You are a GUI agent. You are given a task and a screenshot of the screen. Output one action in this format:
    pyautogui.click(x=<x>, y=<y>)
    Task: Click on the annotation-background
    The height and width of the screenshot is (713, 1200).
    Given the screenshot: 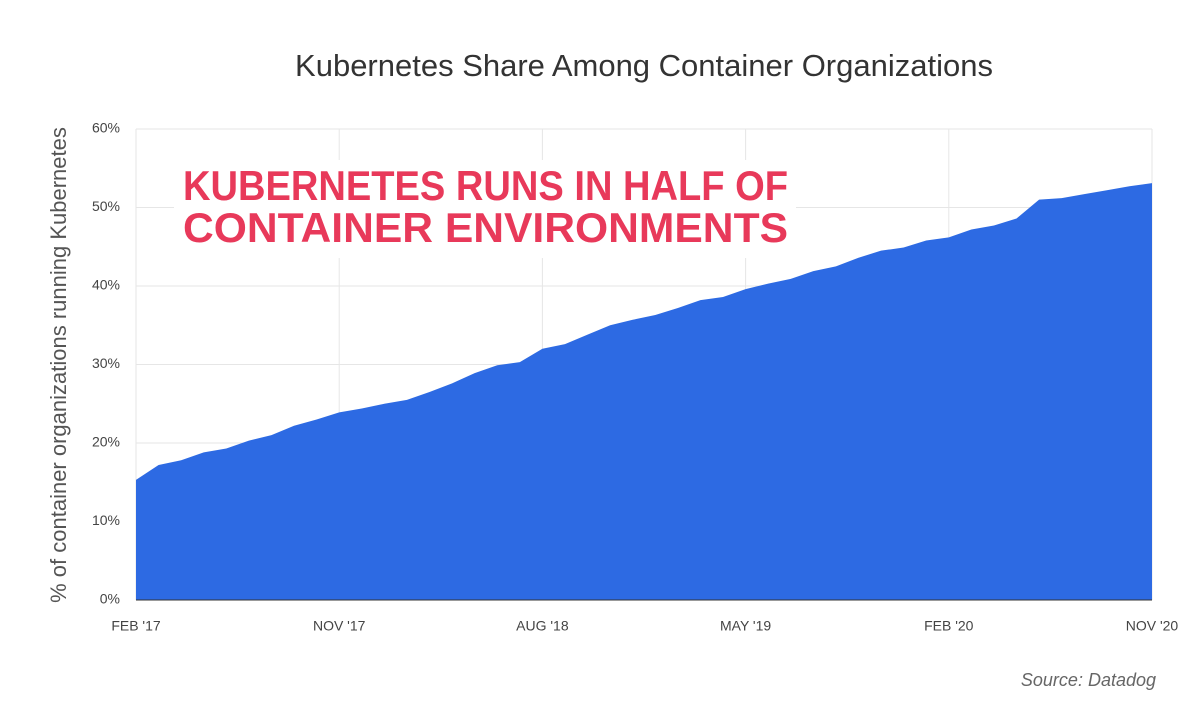 What is the action you would take?
    pyautogui.click(x=485, y=209)
    